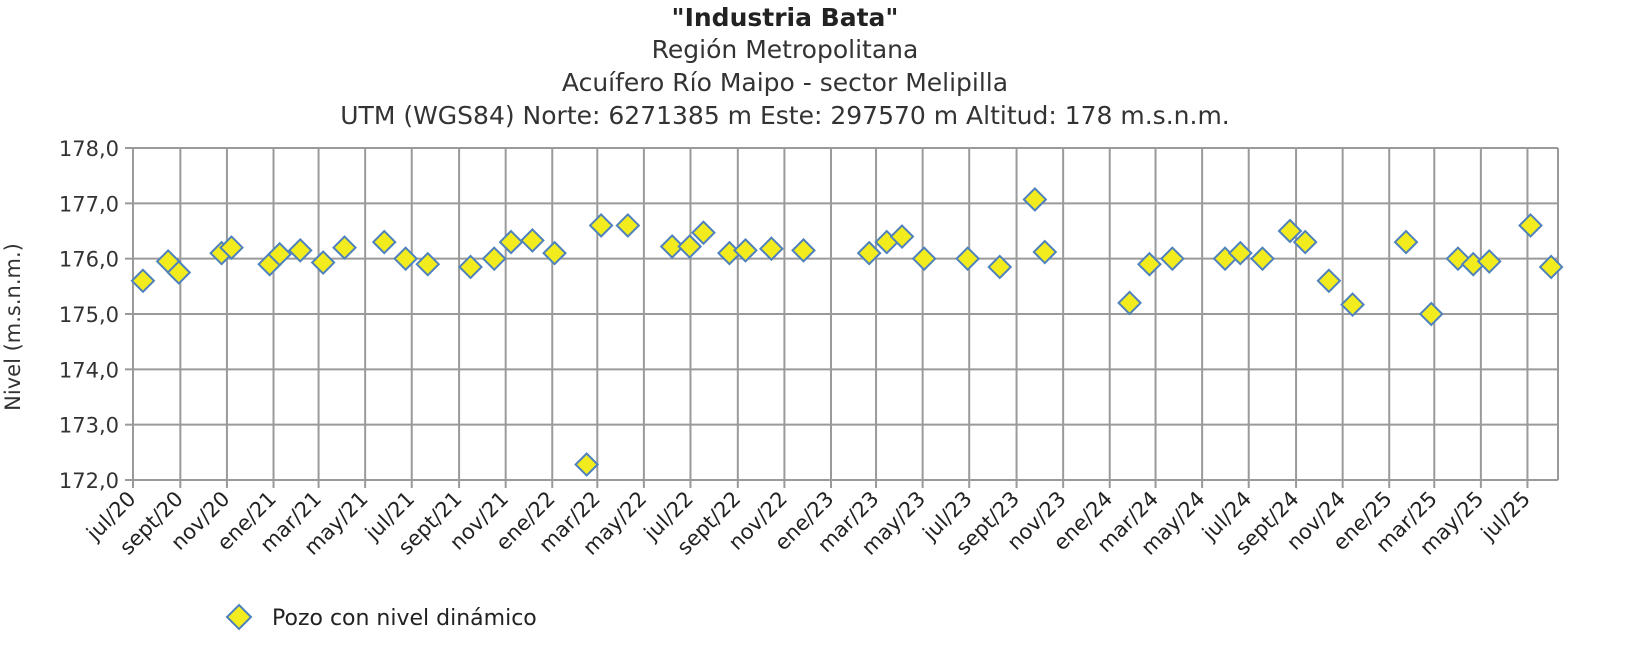 The width and height of the screenshot is (1645, 657). I want to click on y-tick-label: 172,0, so click(89, 481).